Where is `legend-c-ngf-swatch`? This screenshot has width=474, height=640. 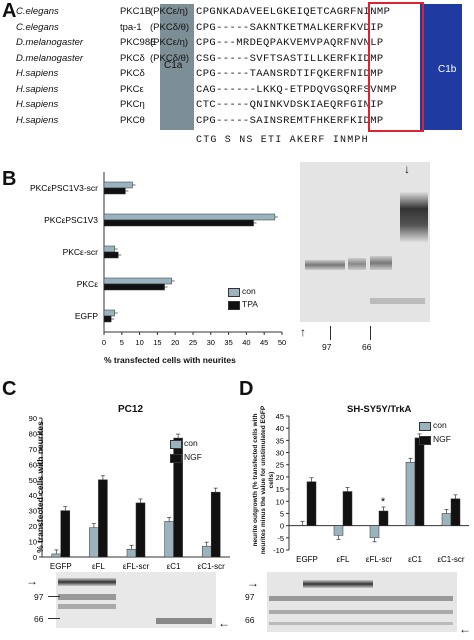
legend-c-ngf-swatch is located at coordinates (176, 458).